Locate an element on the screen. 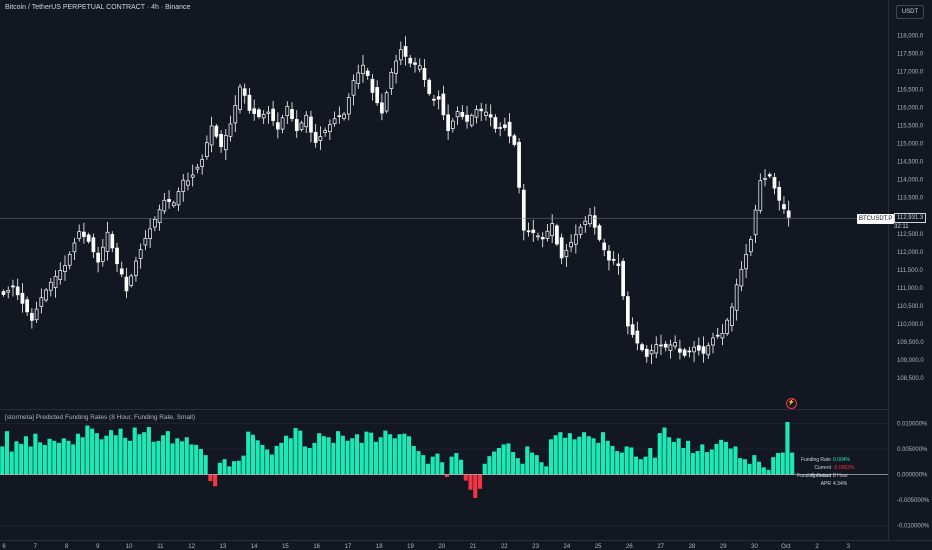 Image resolution: width=932 pixels, height=550 pixels. time-tick-label: 15 is located at coordinates (285, 547).